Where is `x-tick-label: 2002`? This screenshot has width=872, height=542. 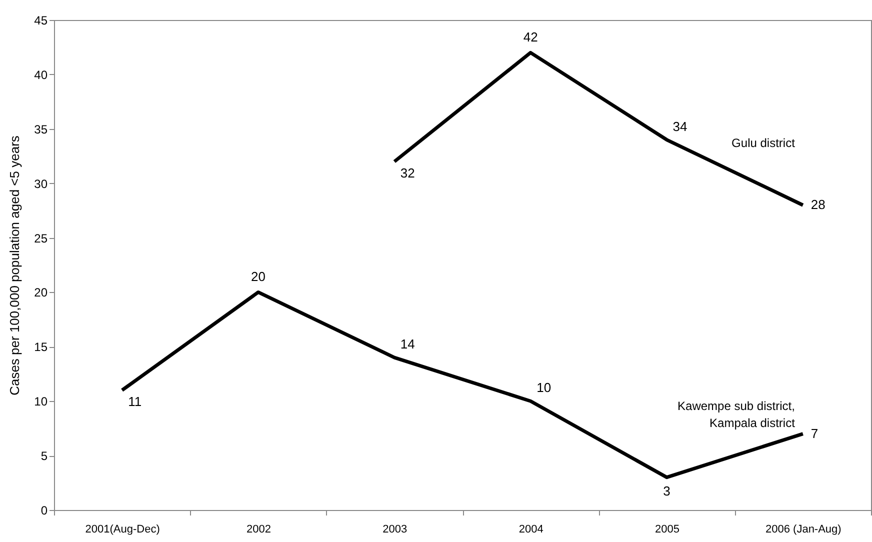 x-tick-label: 2002 is located at coordinates (258, 530).